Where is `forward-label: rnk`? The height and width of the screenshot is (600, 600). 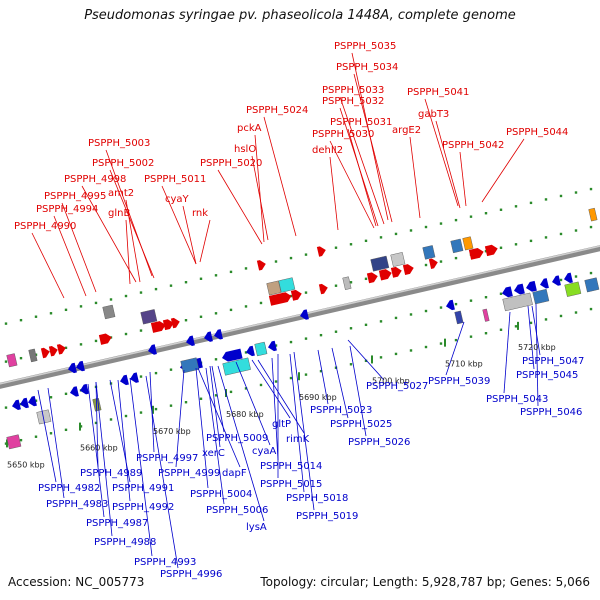
forward-label: rnk is located at coordinates (200, 213).